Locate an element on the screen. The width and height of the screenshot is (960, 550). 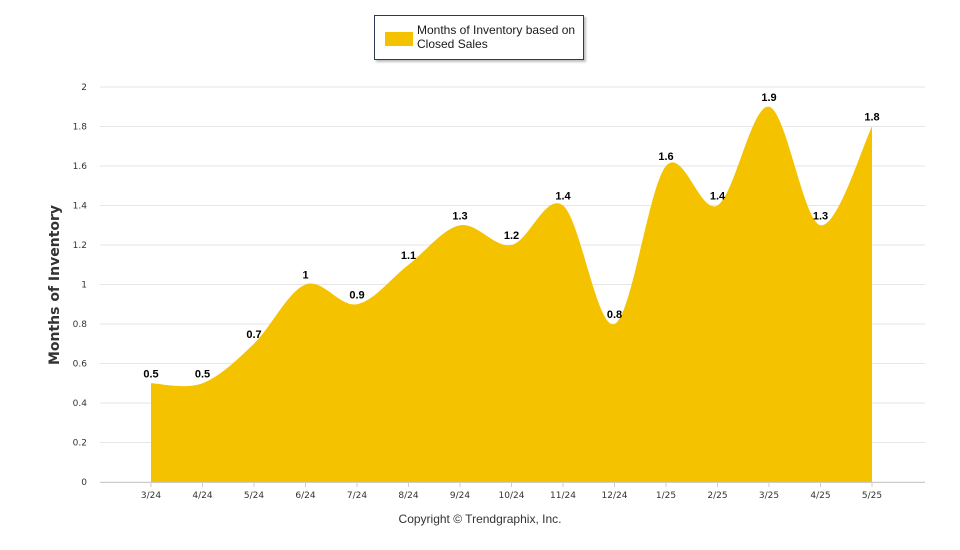
data-label: 1 is located at coordinates (305, 276).